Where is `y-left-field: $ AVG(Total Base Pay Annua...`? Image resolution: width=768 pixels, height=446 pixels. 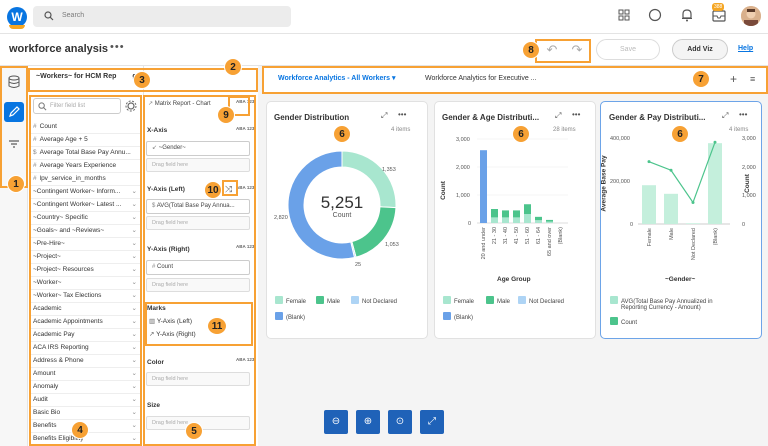
y-left-field: $ AVG(Total Base Pay Annua... is located at coordinates (198, 206).